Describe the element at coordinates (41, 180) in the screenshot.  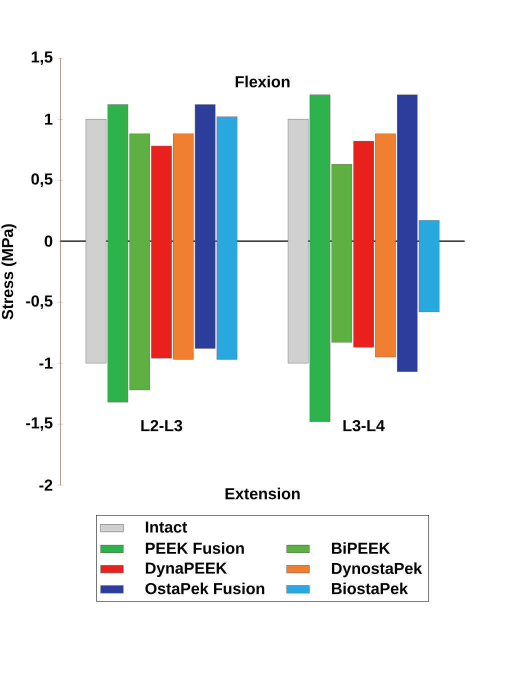
I see `y-tick-label: 0,5` at that location.